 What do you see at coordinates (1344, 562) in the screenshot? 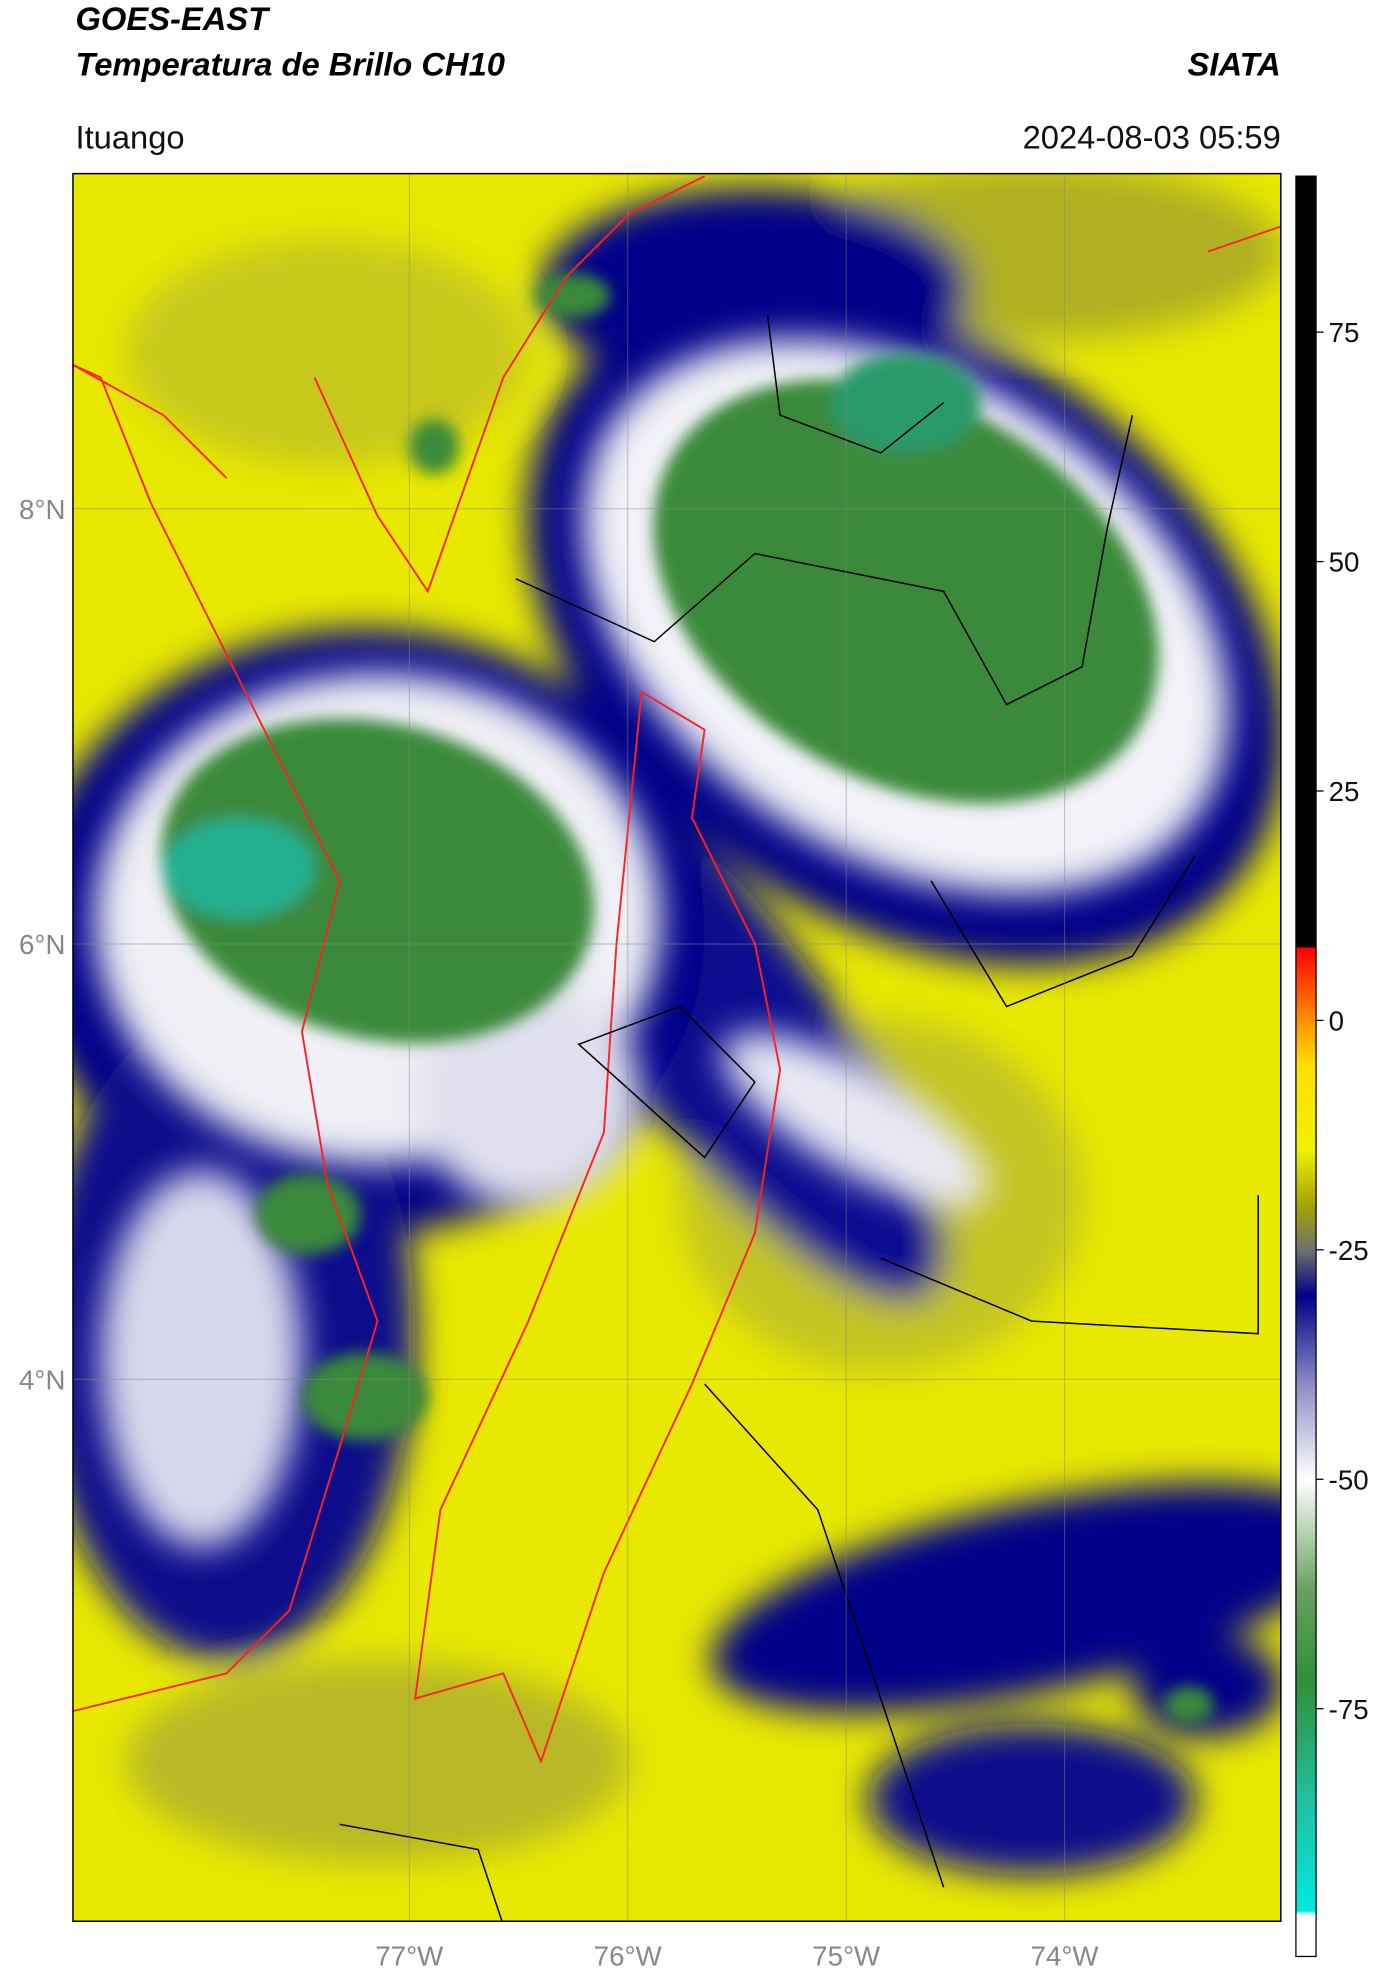
I see `colorbar-tick-label: 50` at bounding box center [1344, 562].